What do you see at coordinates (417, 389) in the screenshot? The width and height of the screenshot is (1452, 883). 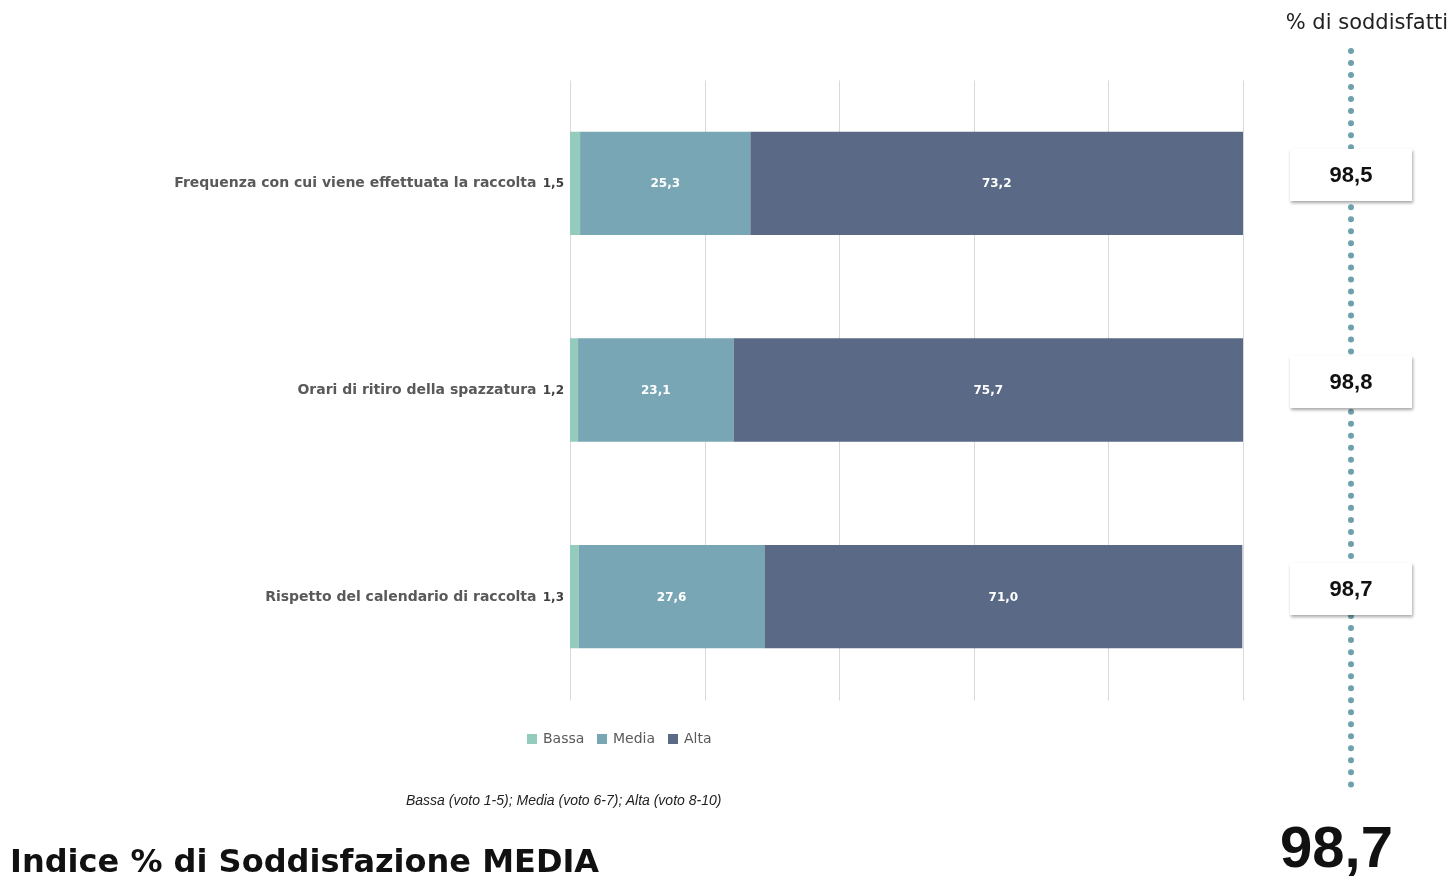 I see `y-tick-label: Orari di ritiro della spazzatura` at bounding box center [417, 389].